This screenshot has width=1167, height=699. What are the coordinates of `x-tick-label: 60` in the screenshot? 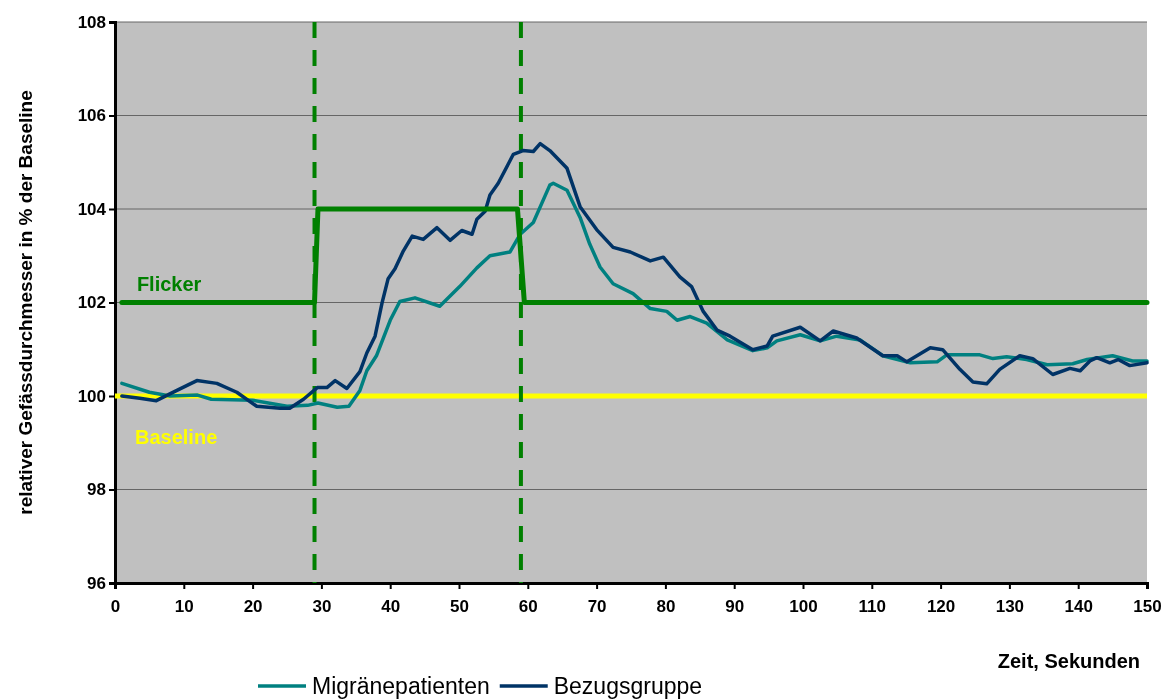 It's located at (528, 607).